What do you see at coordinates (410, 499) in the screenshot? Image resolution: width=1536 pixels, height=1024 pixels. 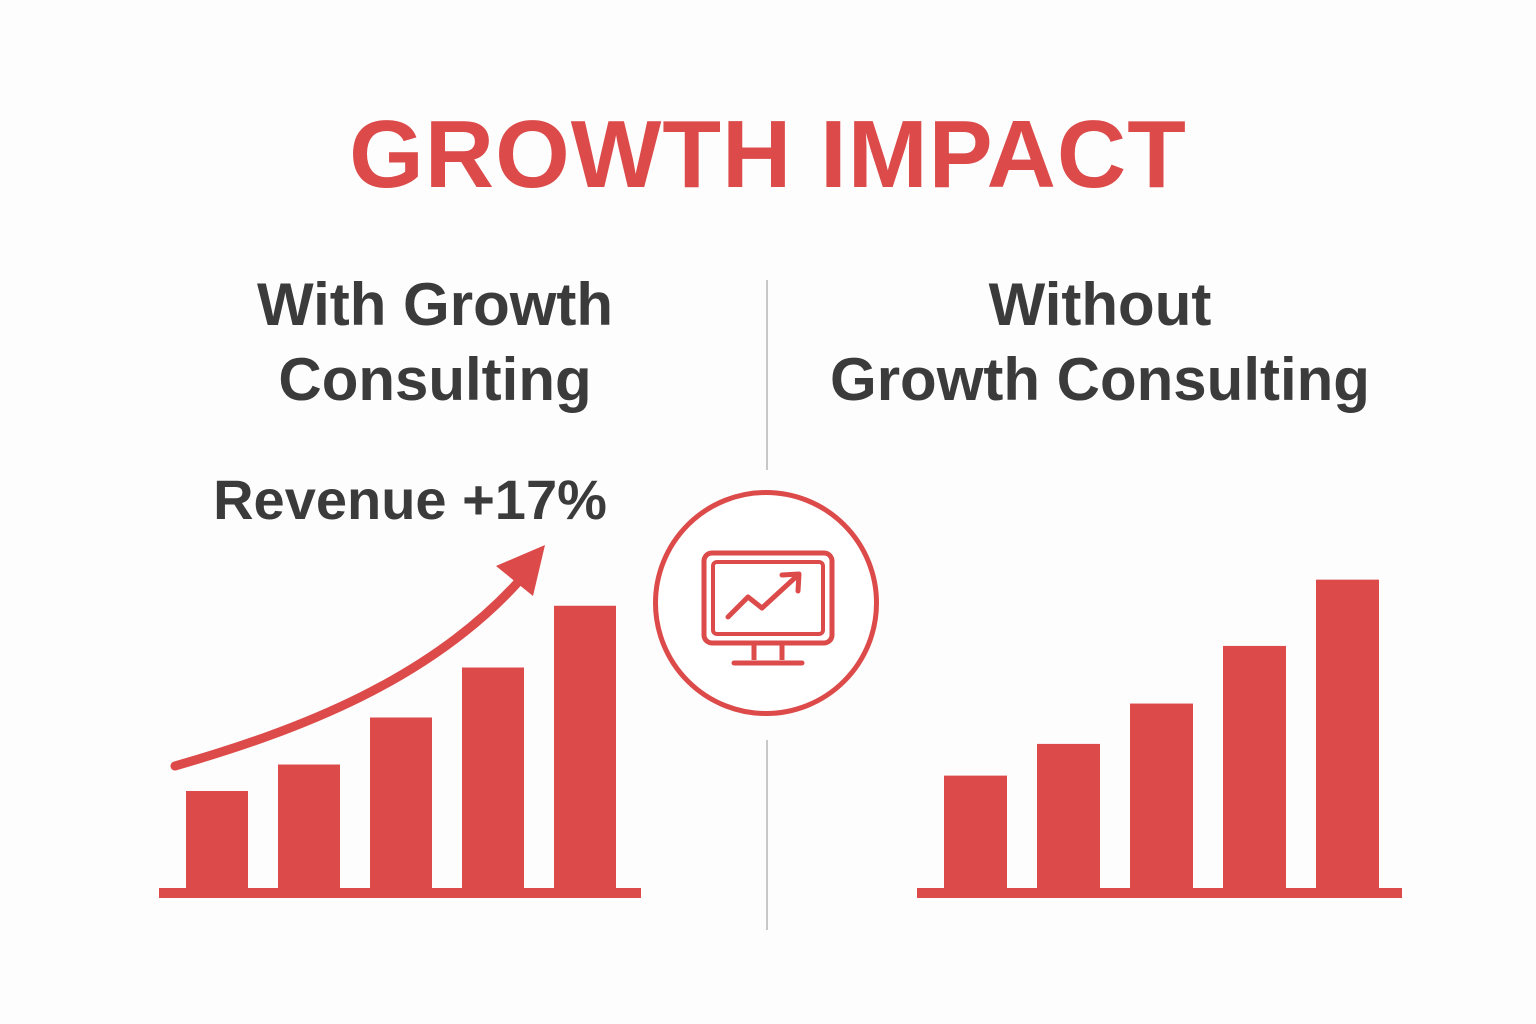 I see `revenue-annotation: Revenue +17%` at bounding box center [410, 499].